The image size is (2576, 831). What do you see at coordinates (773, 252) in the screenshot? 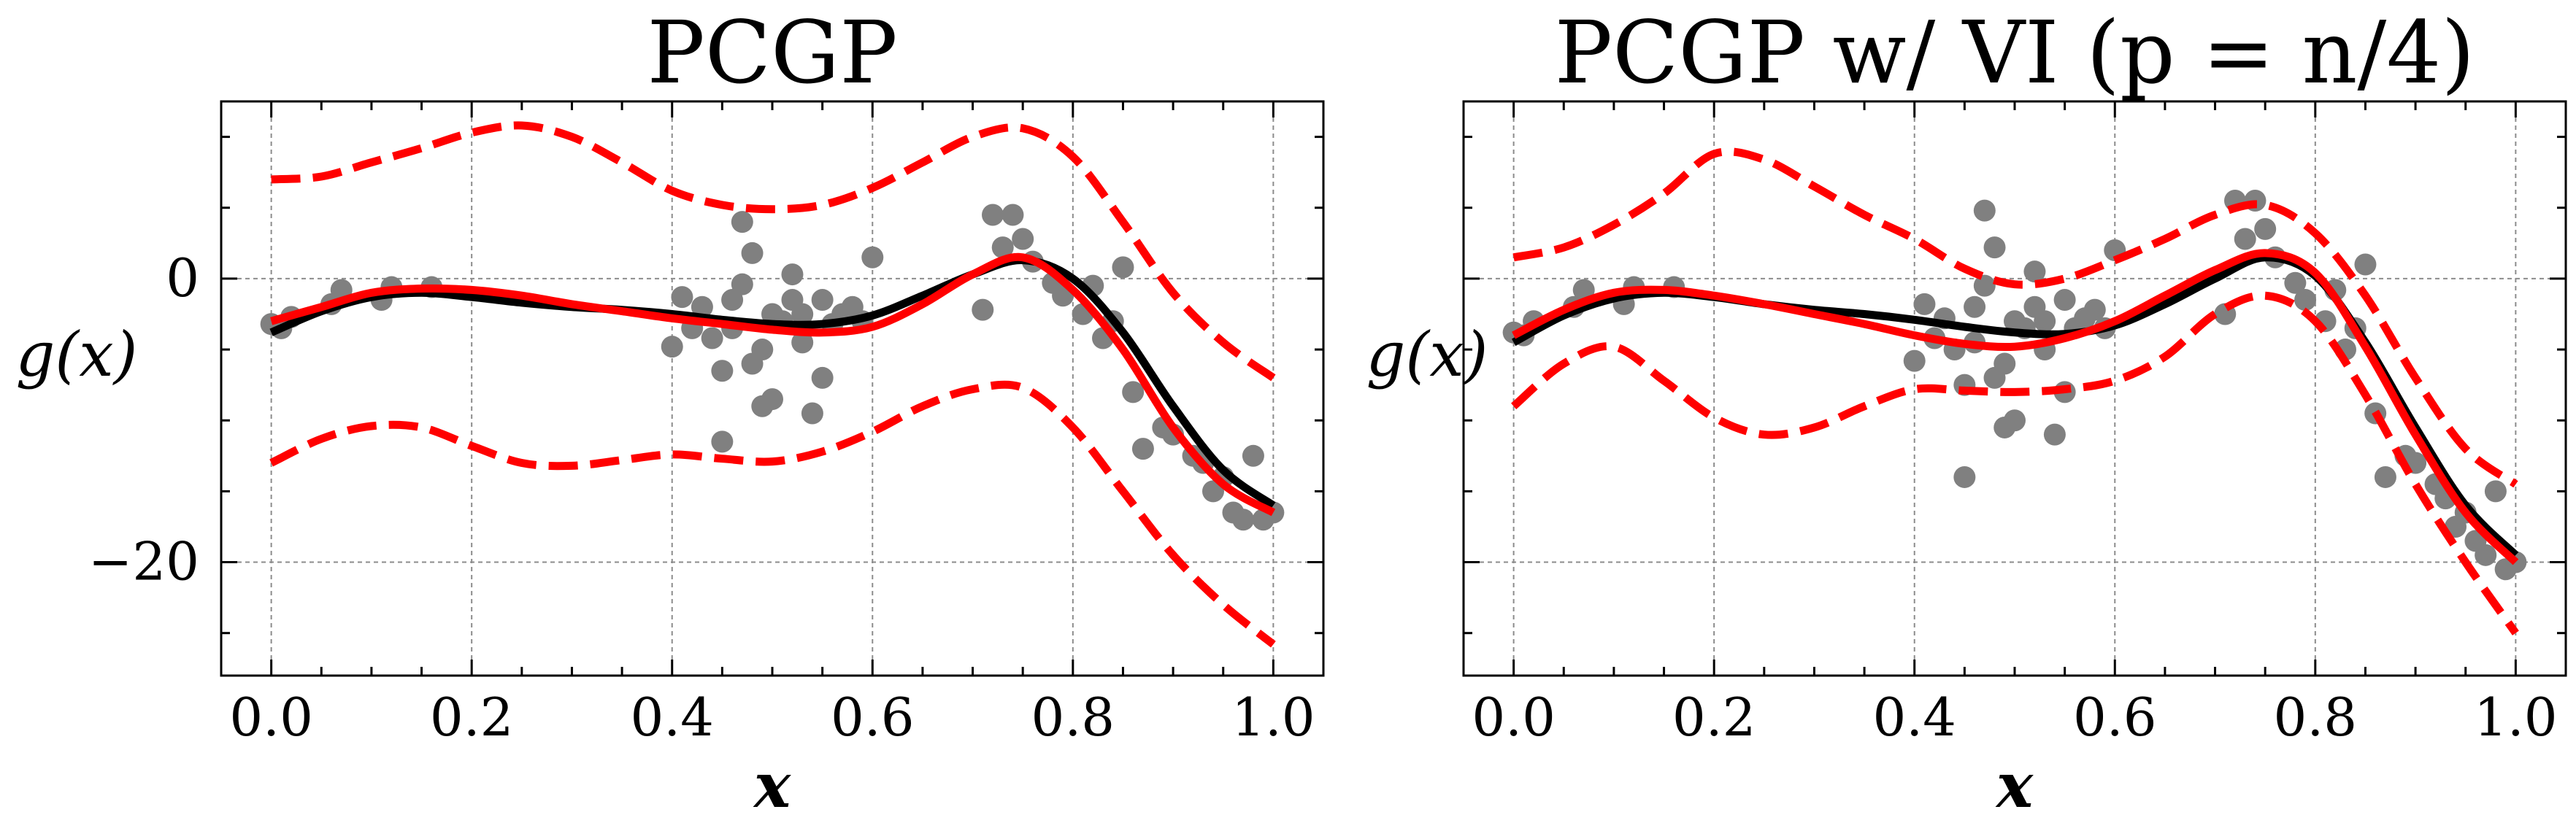
I see `upper-interval-line` at bounding box center [773, 252].